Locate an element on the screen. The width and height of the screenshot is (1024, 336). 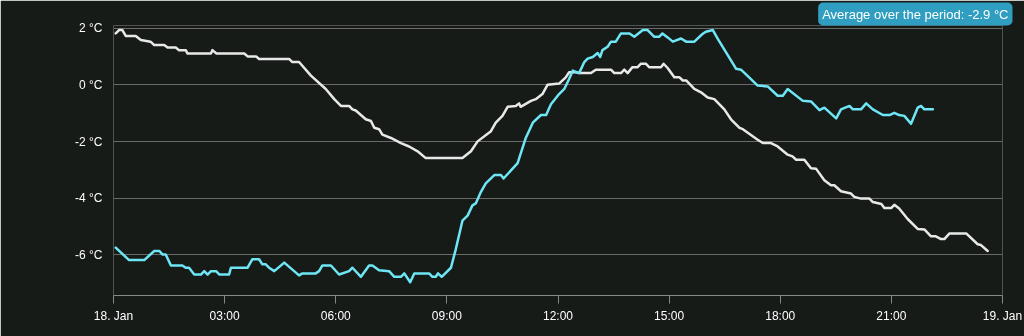
x-tick-label: 19. Jan is located at coordinates (1002, 315).